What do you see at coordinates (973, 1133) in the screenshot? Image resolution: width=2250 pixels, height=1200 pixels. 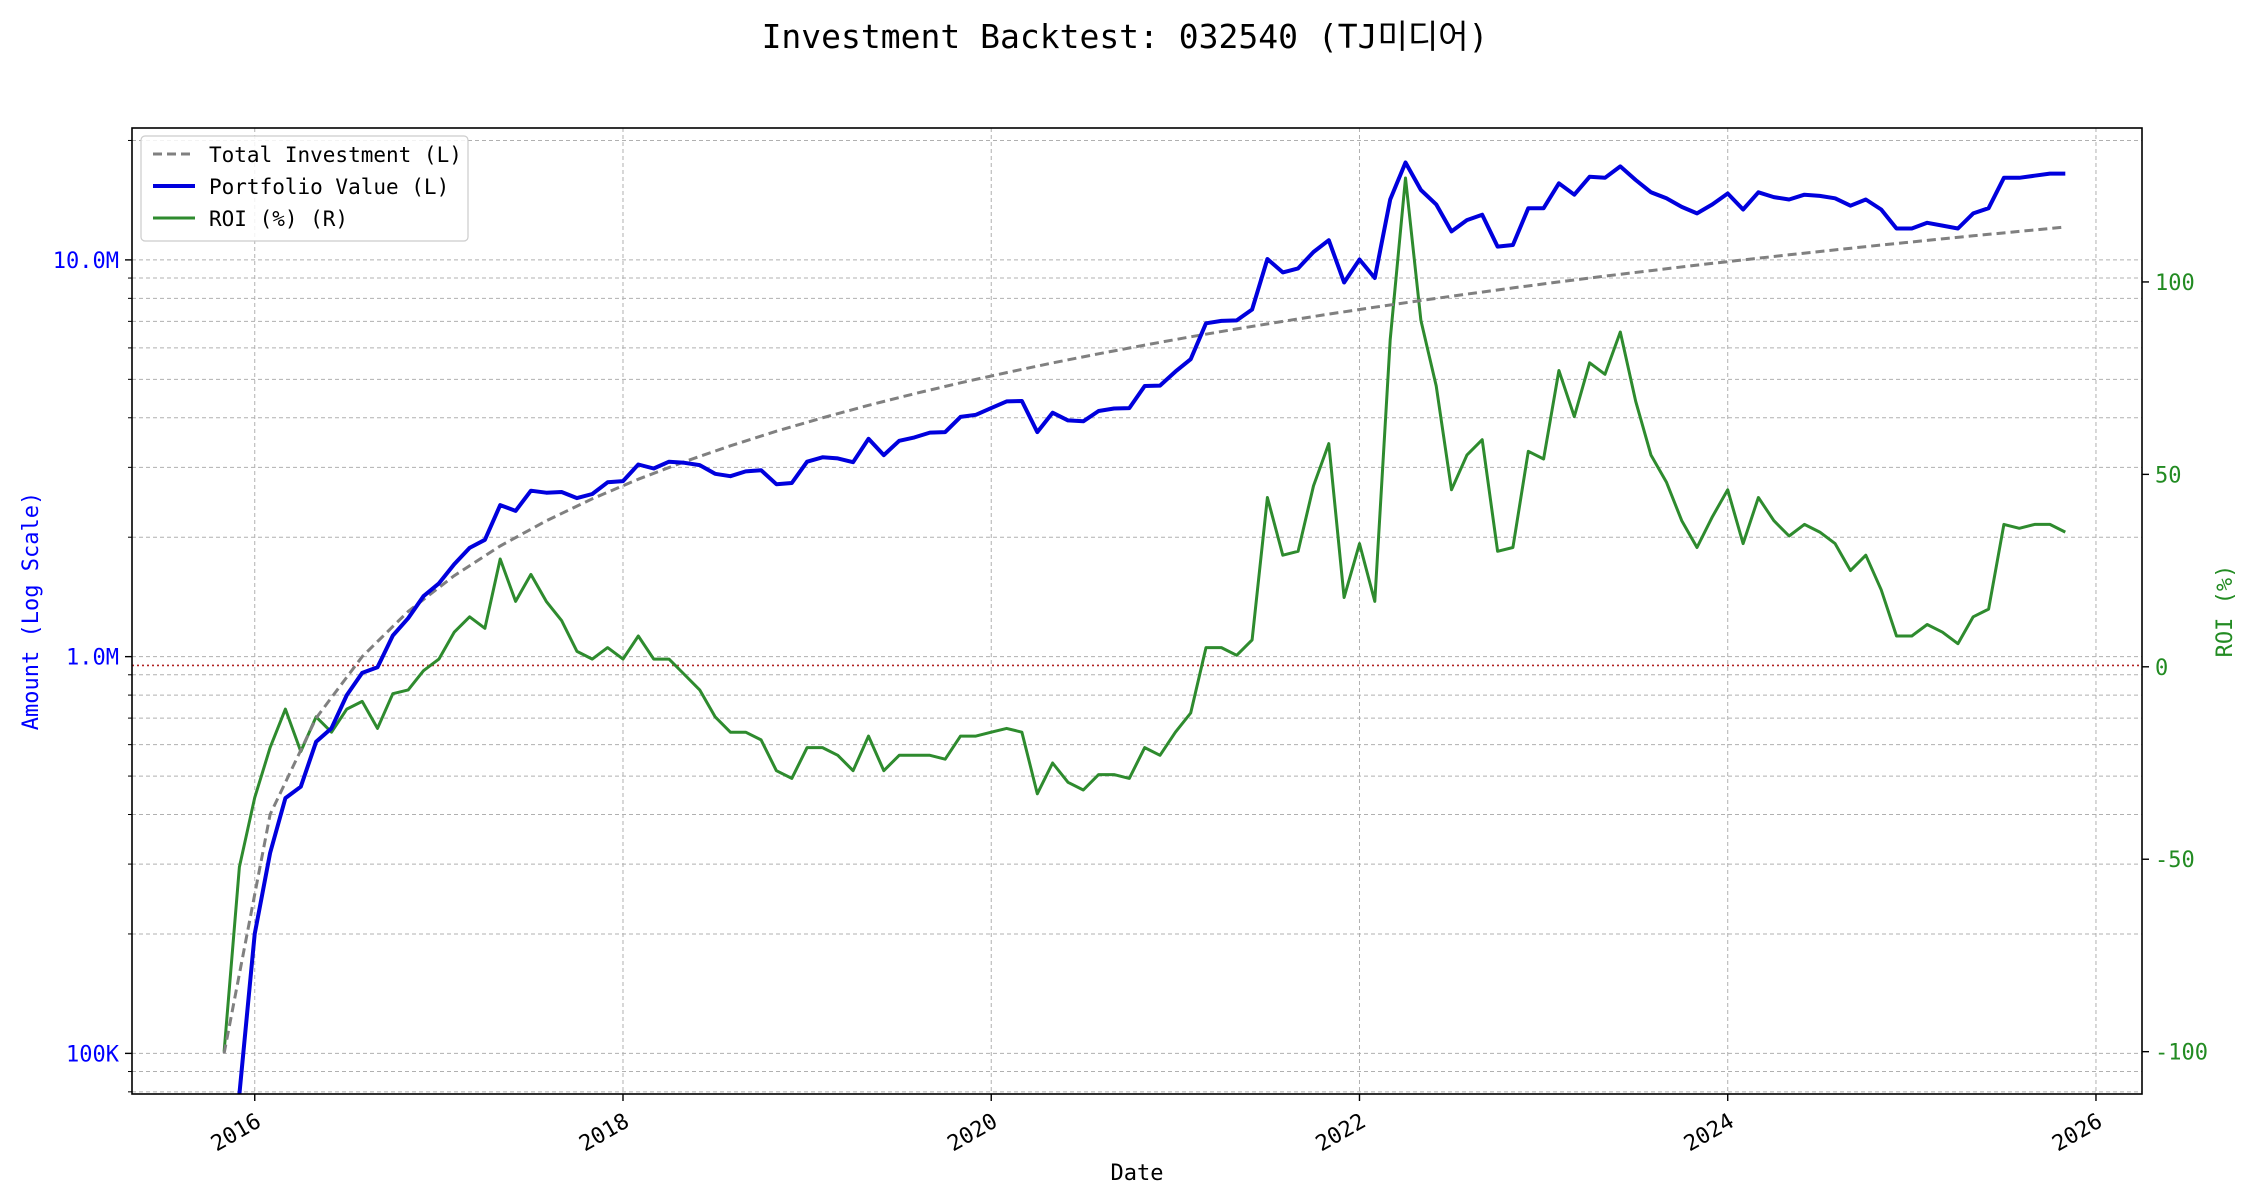 I see `x-tick-label: 2020` at bounding box center [973, 1133].